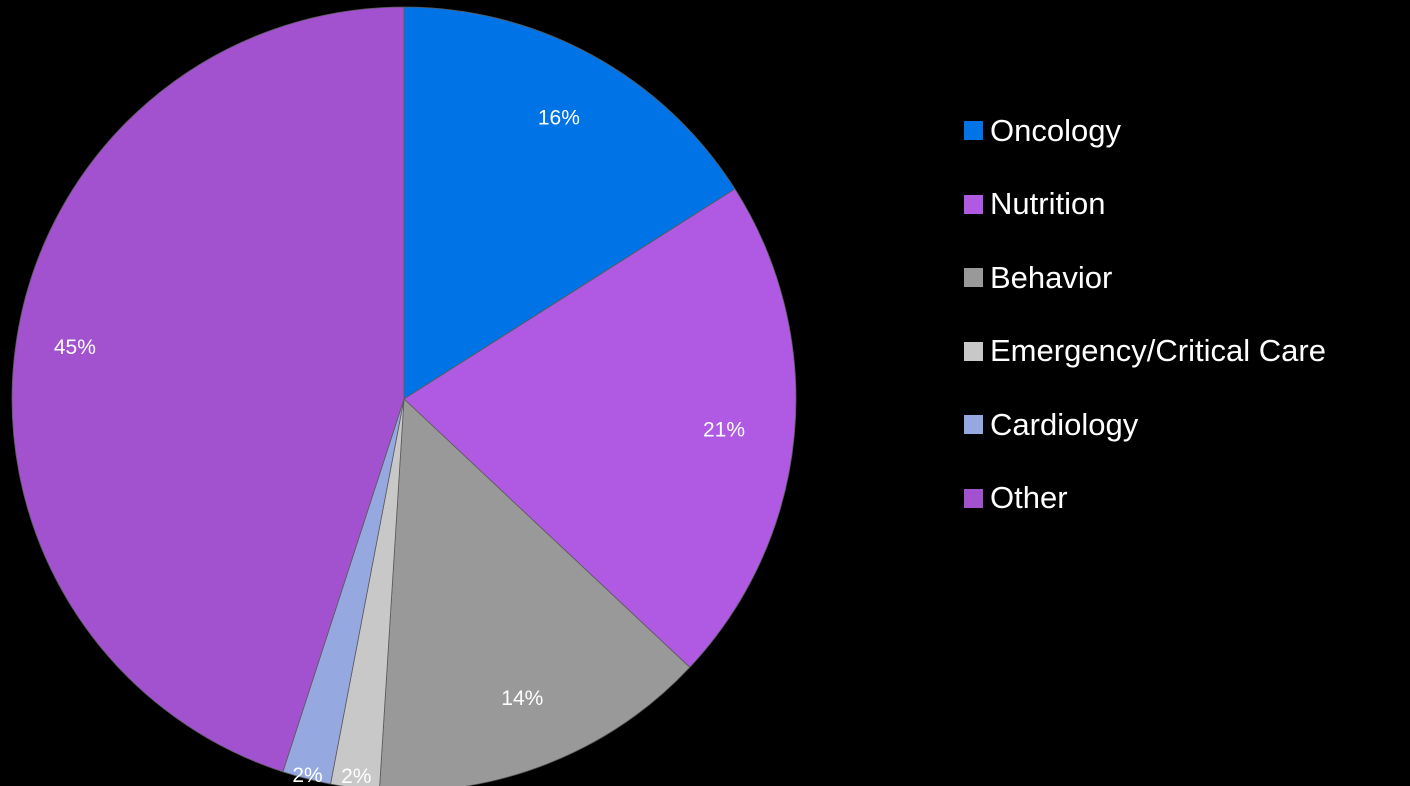  Describe the element at coordinates (1184, 205) in the screenshot. I see `legend-item: Nutrition` at that location.